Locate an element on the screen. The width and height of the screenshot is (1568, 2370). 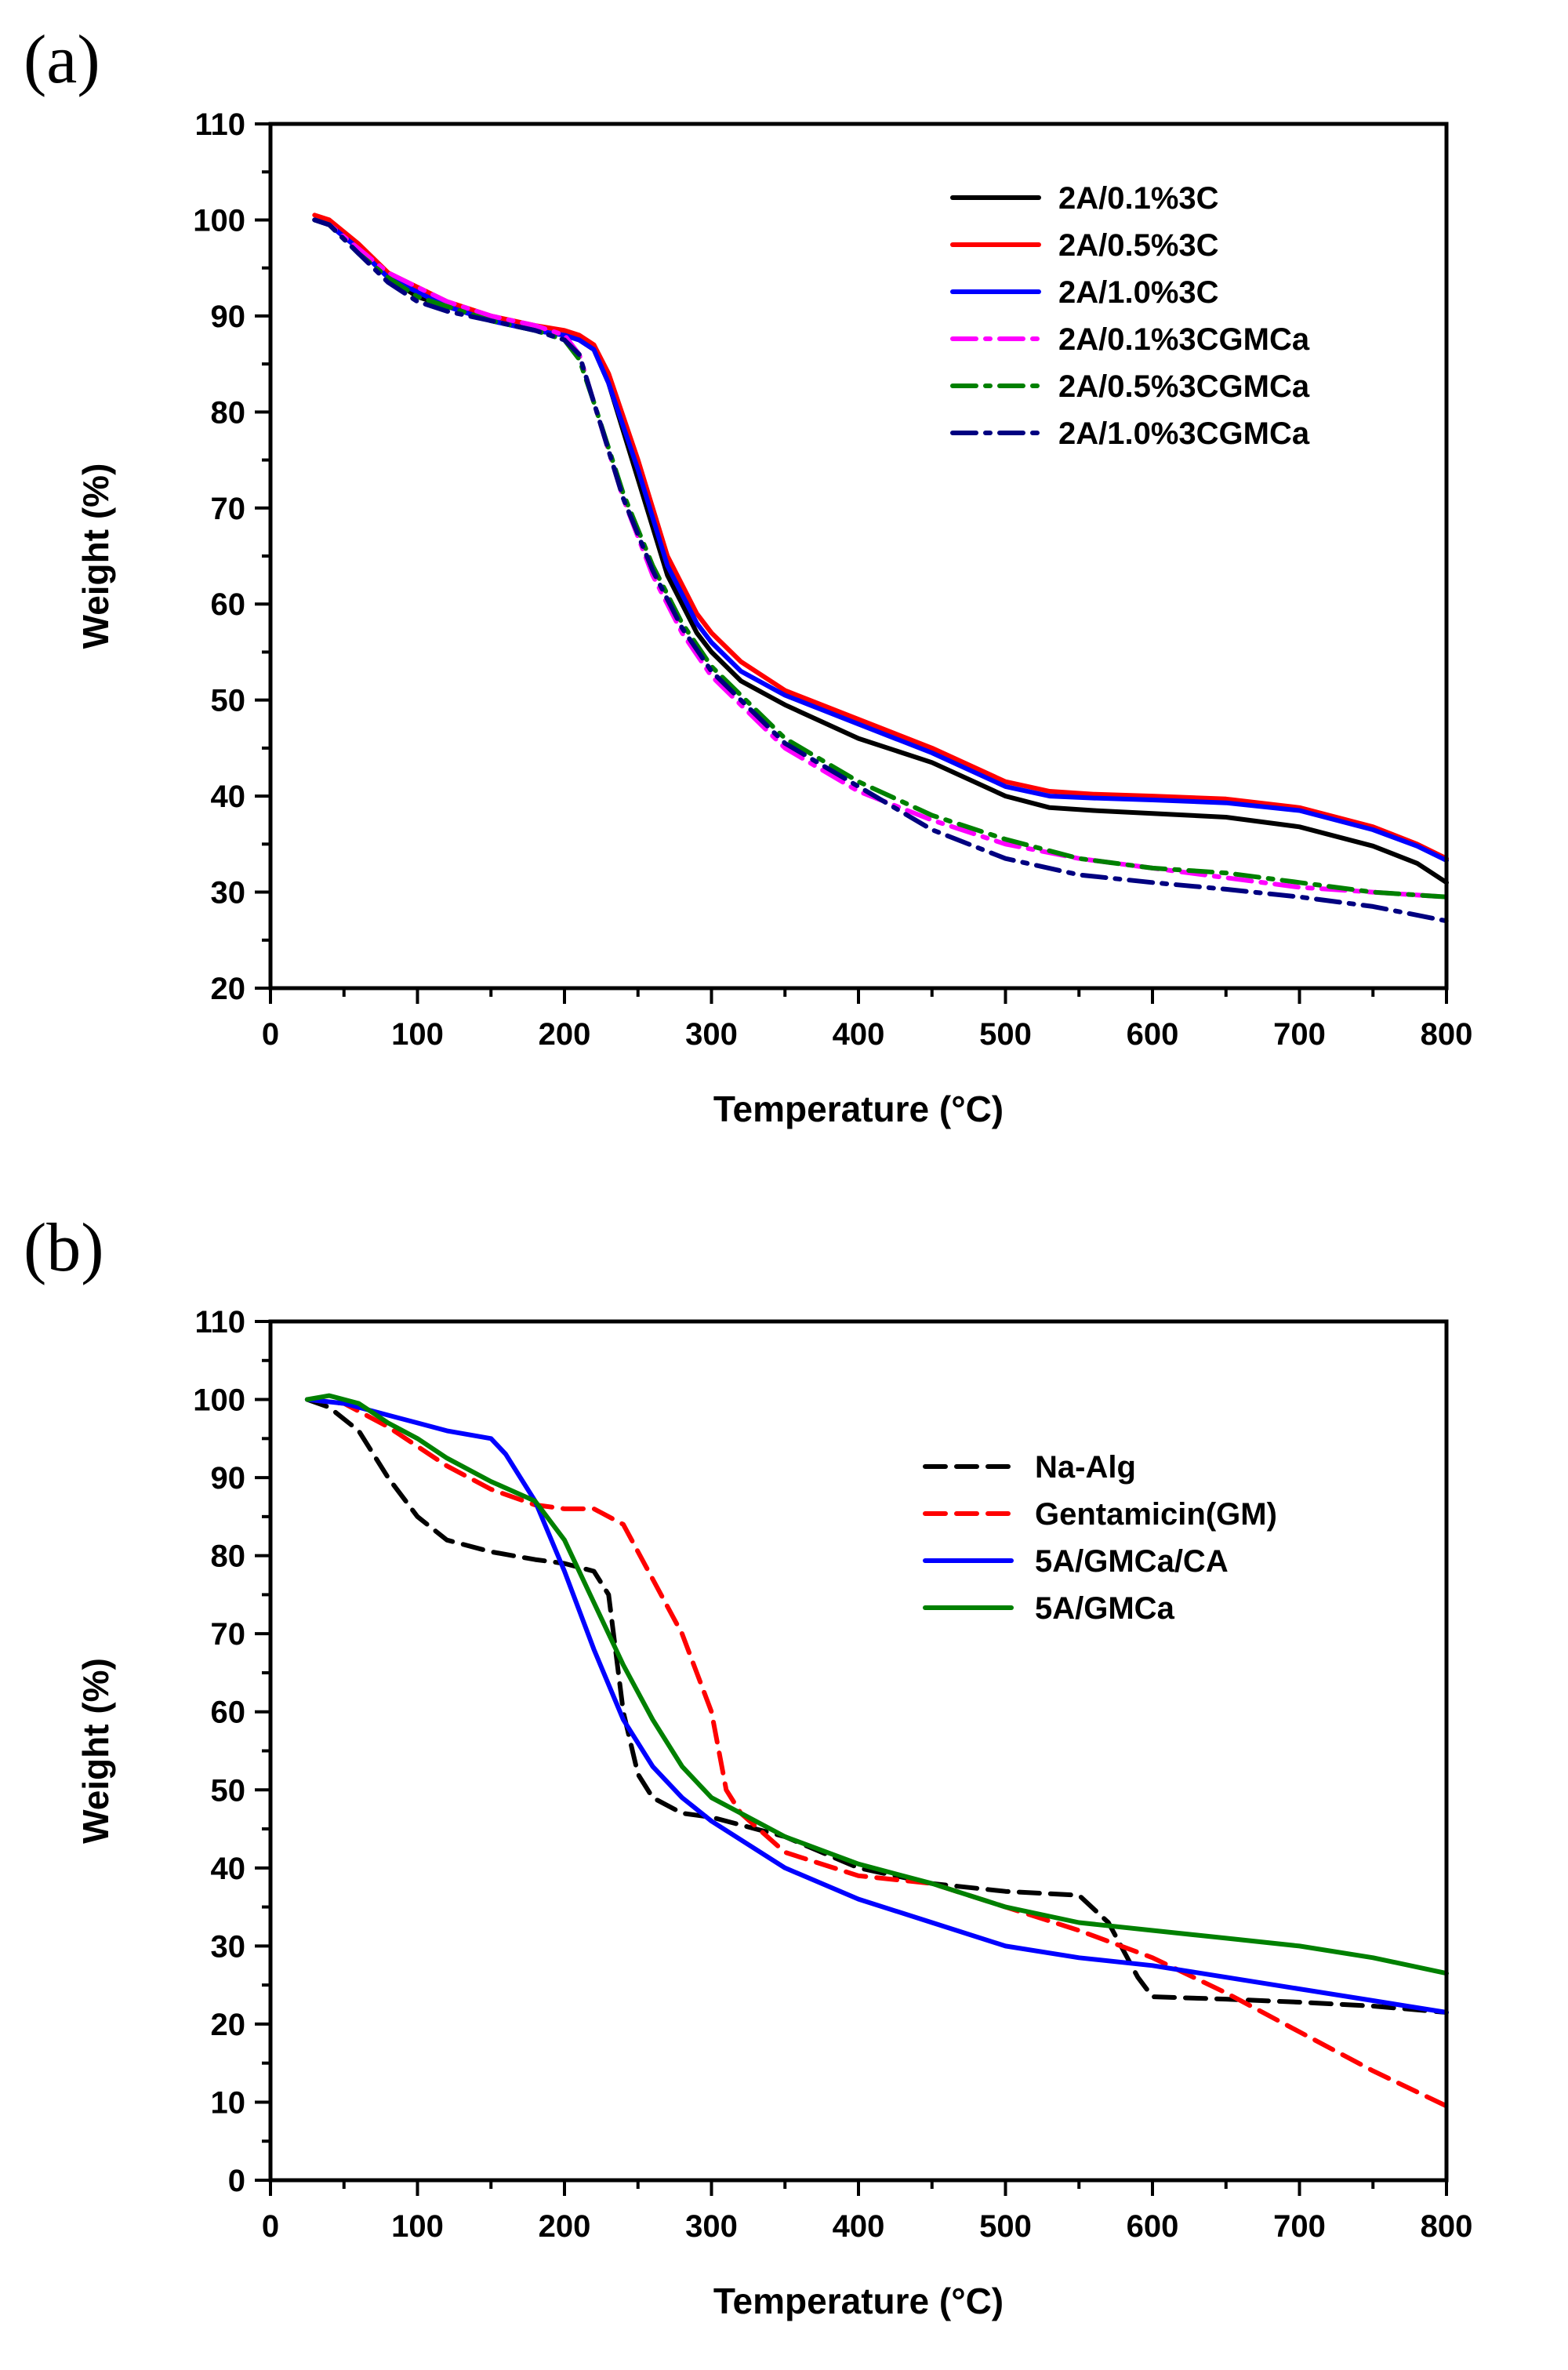
panel-b-legend-label-1: Na-Alg is located at coordinates (1085, 1467).